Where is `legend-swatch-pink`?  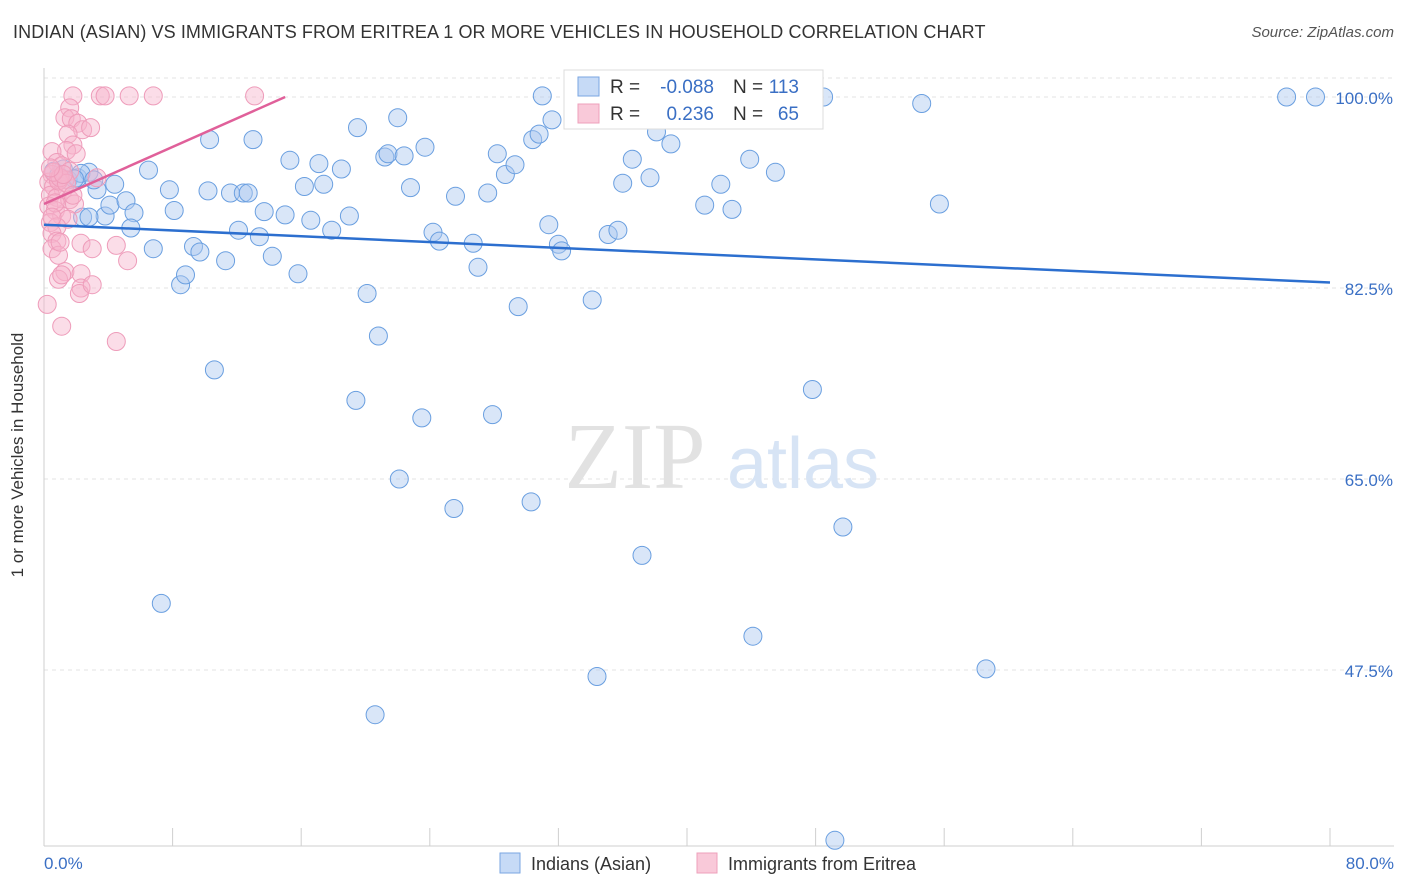 legend-swatch-pink is located at coordinates (588, 113).